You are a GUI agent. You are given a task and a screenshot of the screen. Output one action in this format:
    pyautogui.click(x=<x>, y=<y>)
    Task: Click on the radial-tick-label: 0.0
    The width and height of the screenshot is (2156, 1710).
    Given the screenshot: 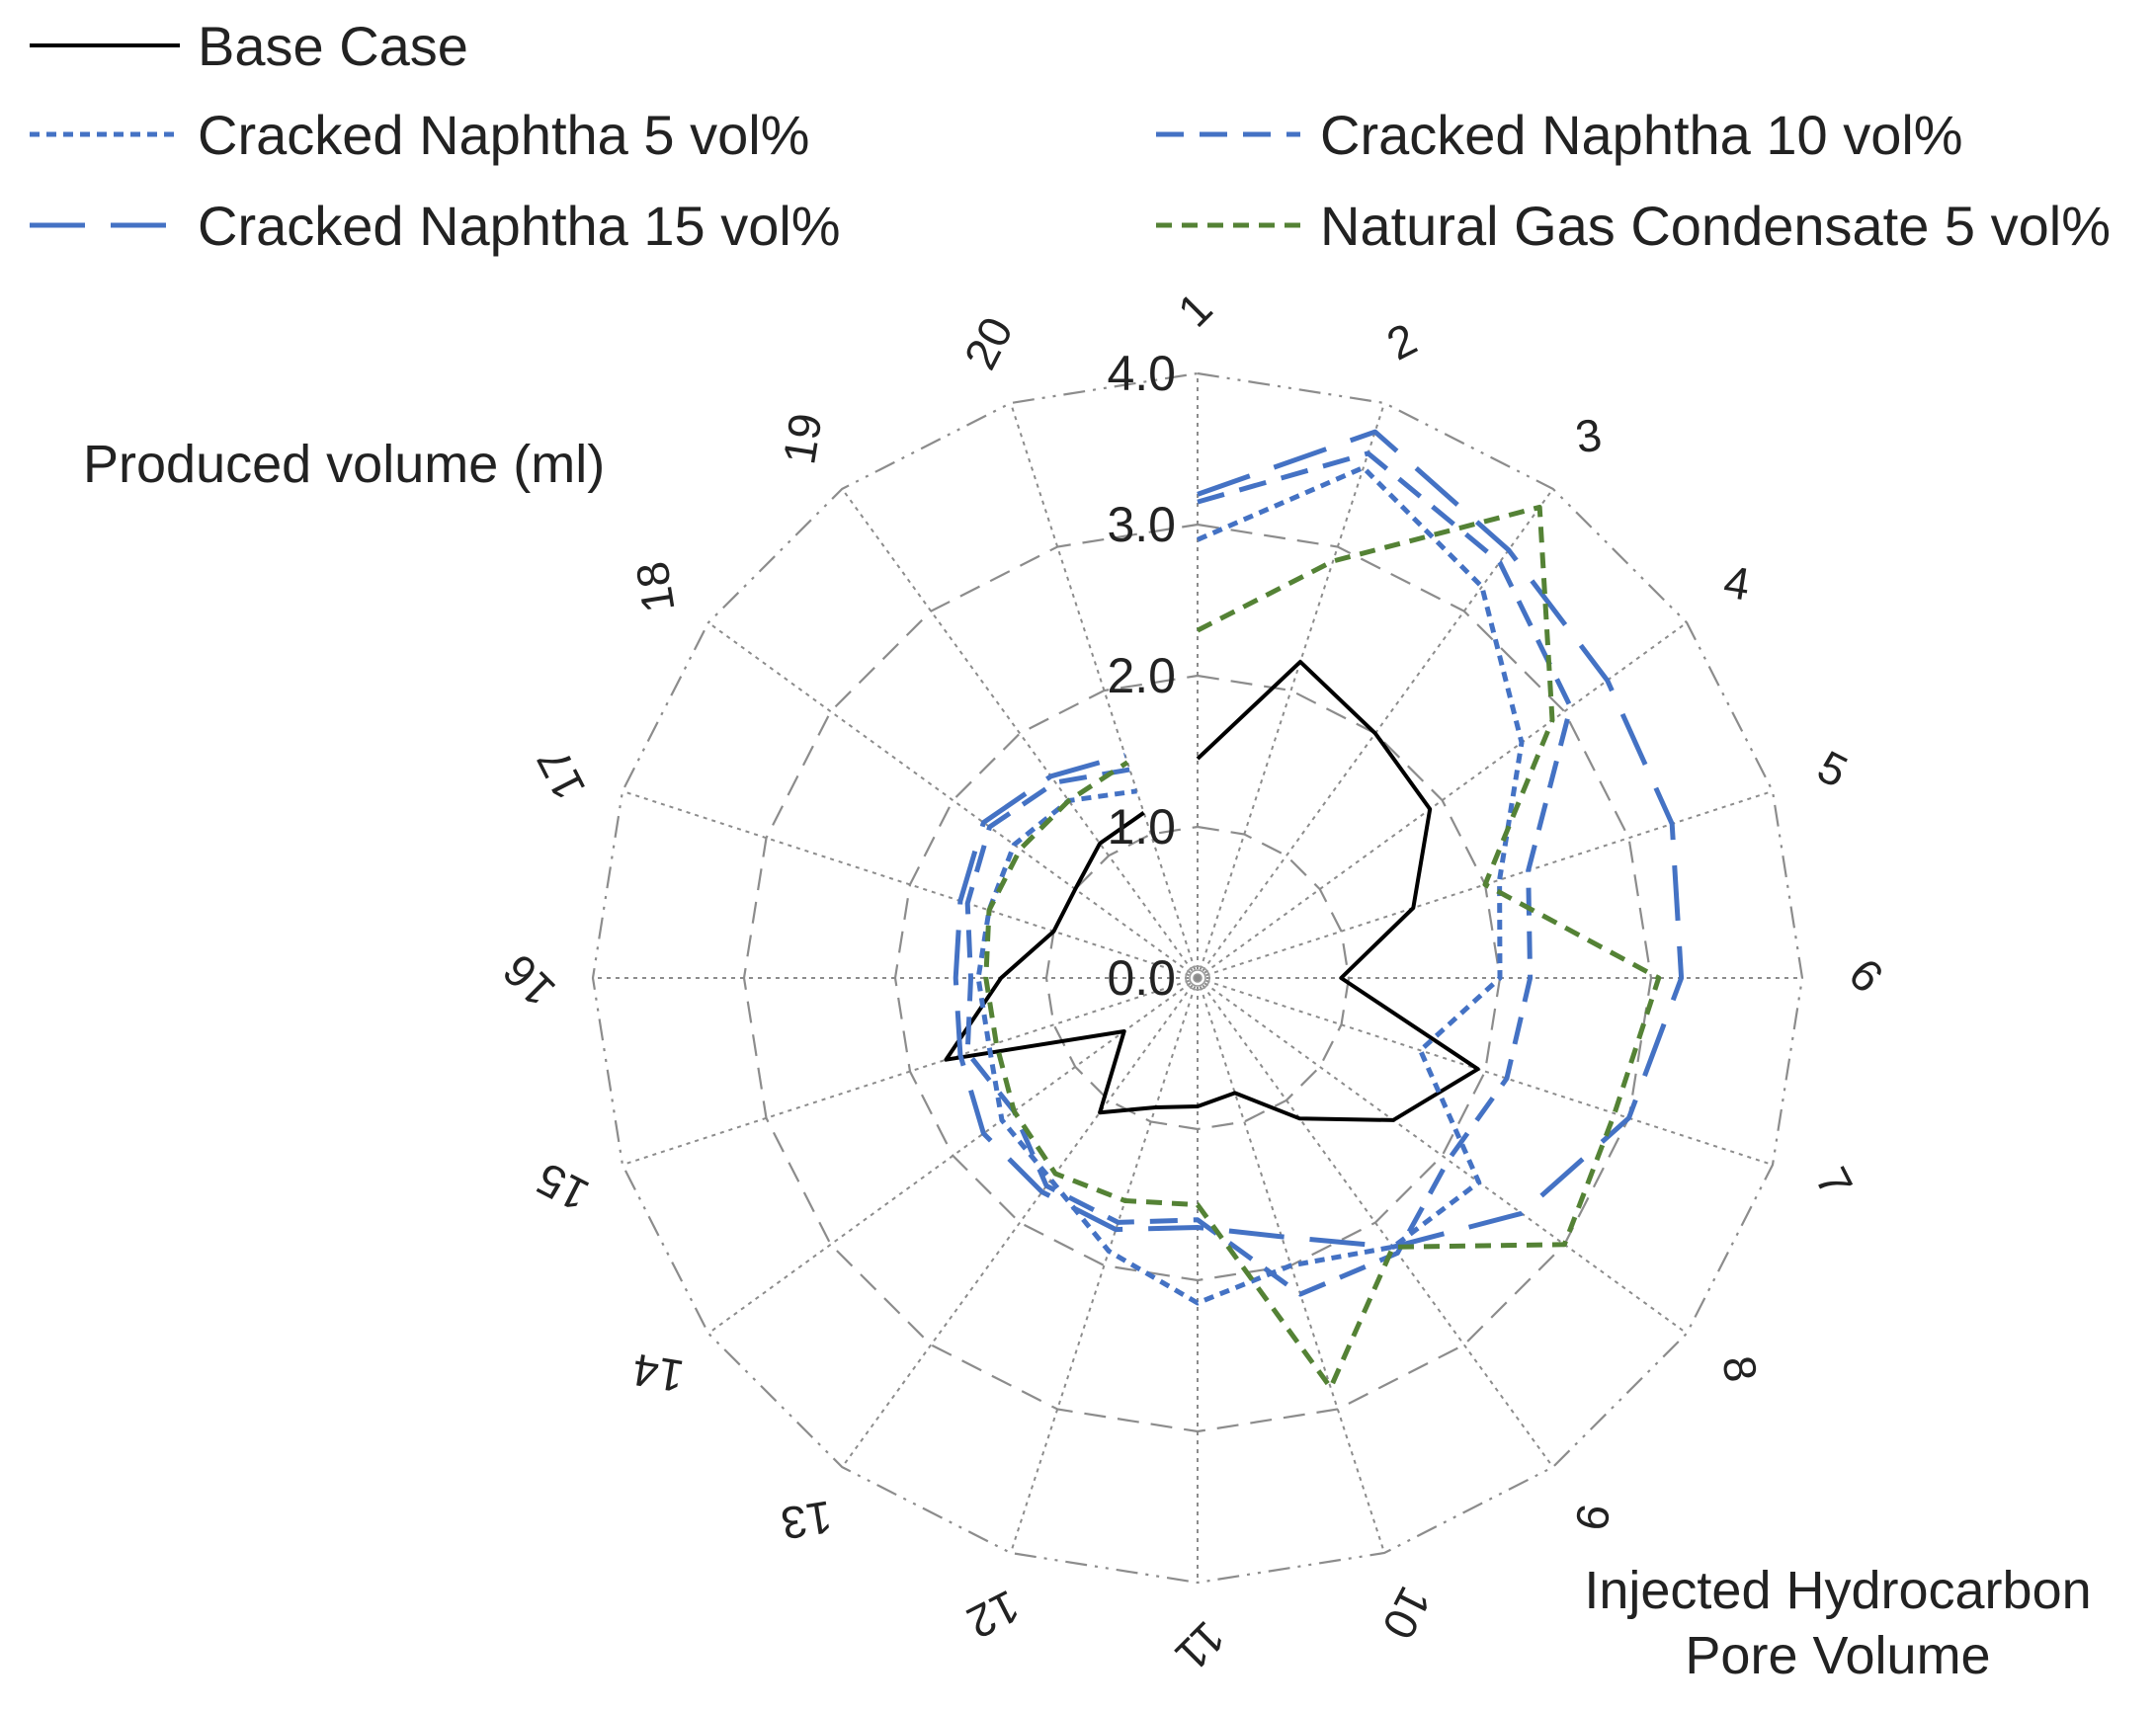 What is the action you would take?
    pyautogui.click(x=1141, y=978)
    